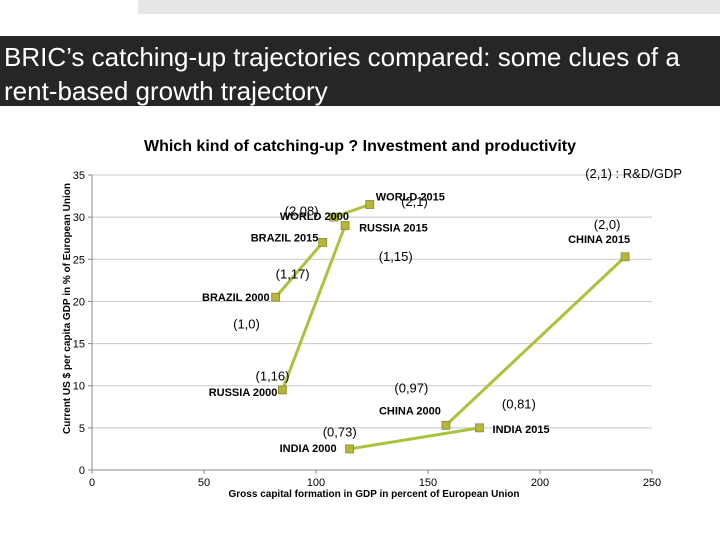  I want to click on point-label-india-2000: INDIA 2000, so click(308, 449).